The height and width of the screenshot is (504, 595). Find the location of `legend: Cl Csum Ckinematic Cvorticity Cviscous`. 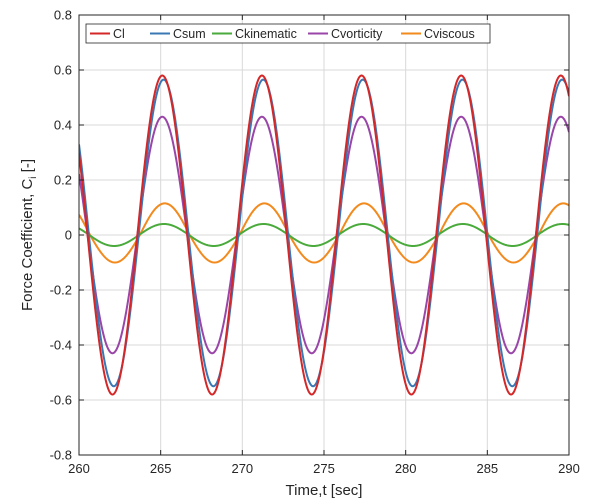

legend: Cl Csum Ckinematic Cvorticity Cviscous is located at coordinates (288, 33).